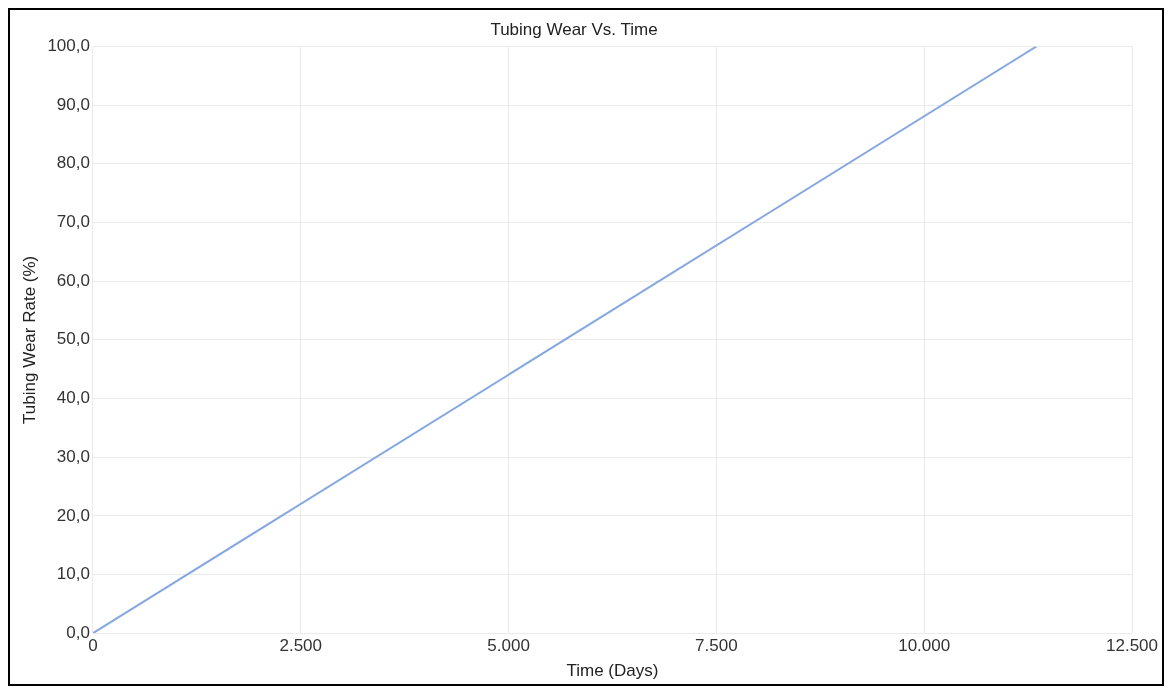 This screenshot has width=1172, height=694. What do you see at coordinates (1132, 646) in the screenshot?
I see `x-tick-label: 12.500` at bounding box center [1132, 646].